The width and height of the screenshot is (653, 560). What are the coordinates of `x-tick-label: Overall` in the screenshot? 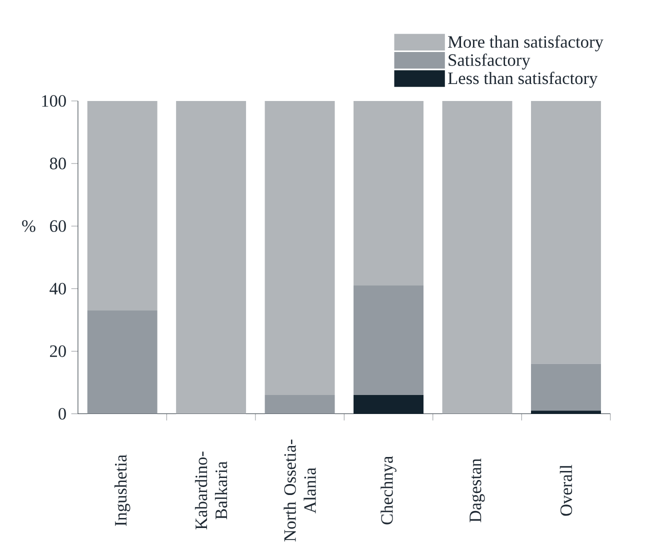 It's located at (566, 490).